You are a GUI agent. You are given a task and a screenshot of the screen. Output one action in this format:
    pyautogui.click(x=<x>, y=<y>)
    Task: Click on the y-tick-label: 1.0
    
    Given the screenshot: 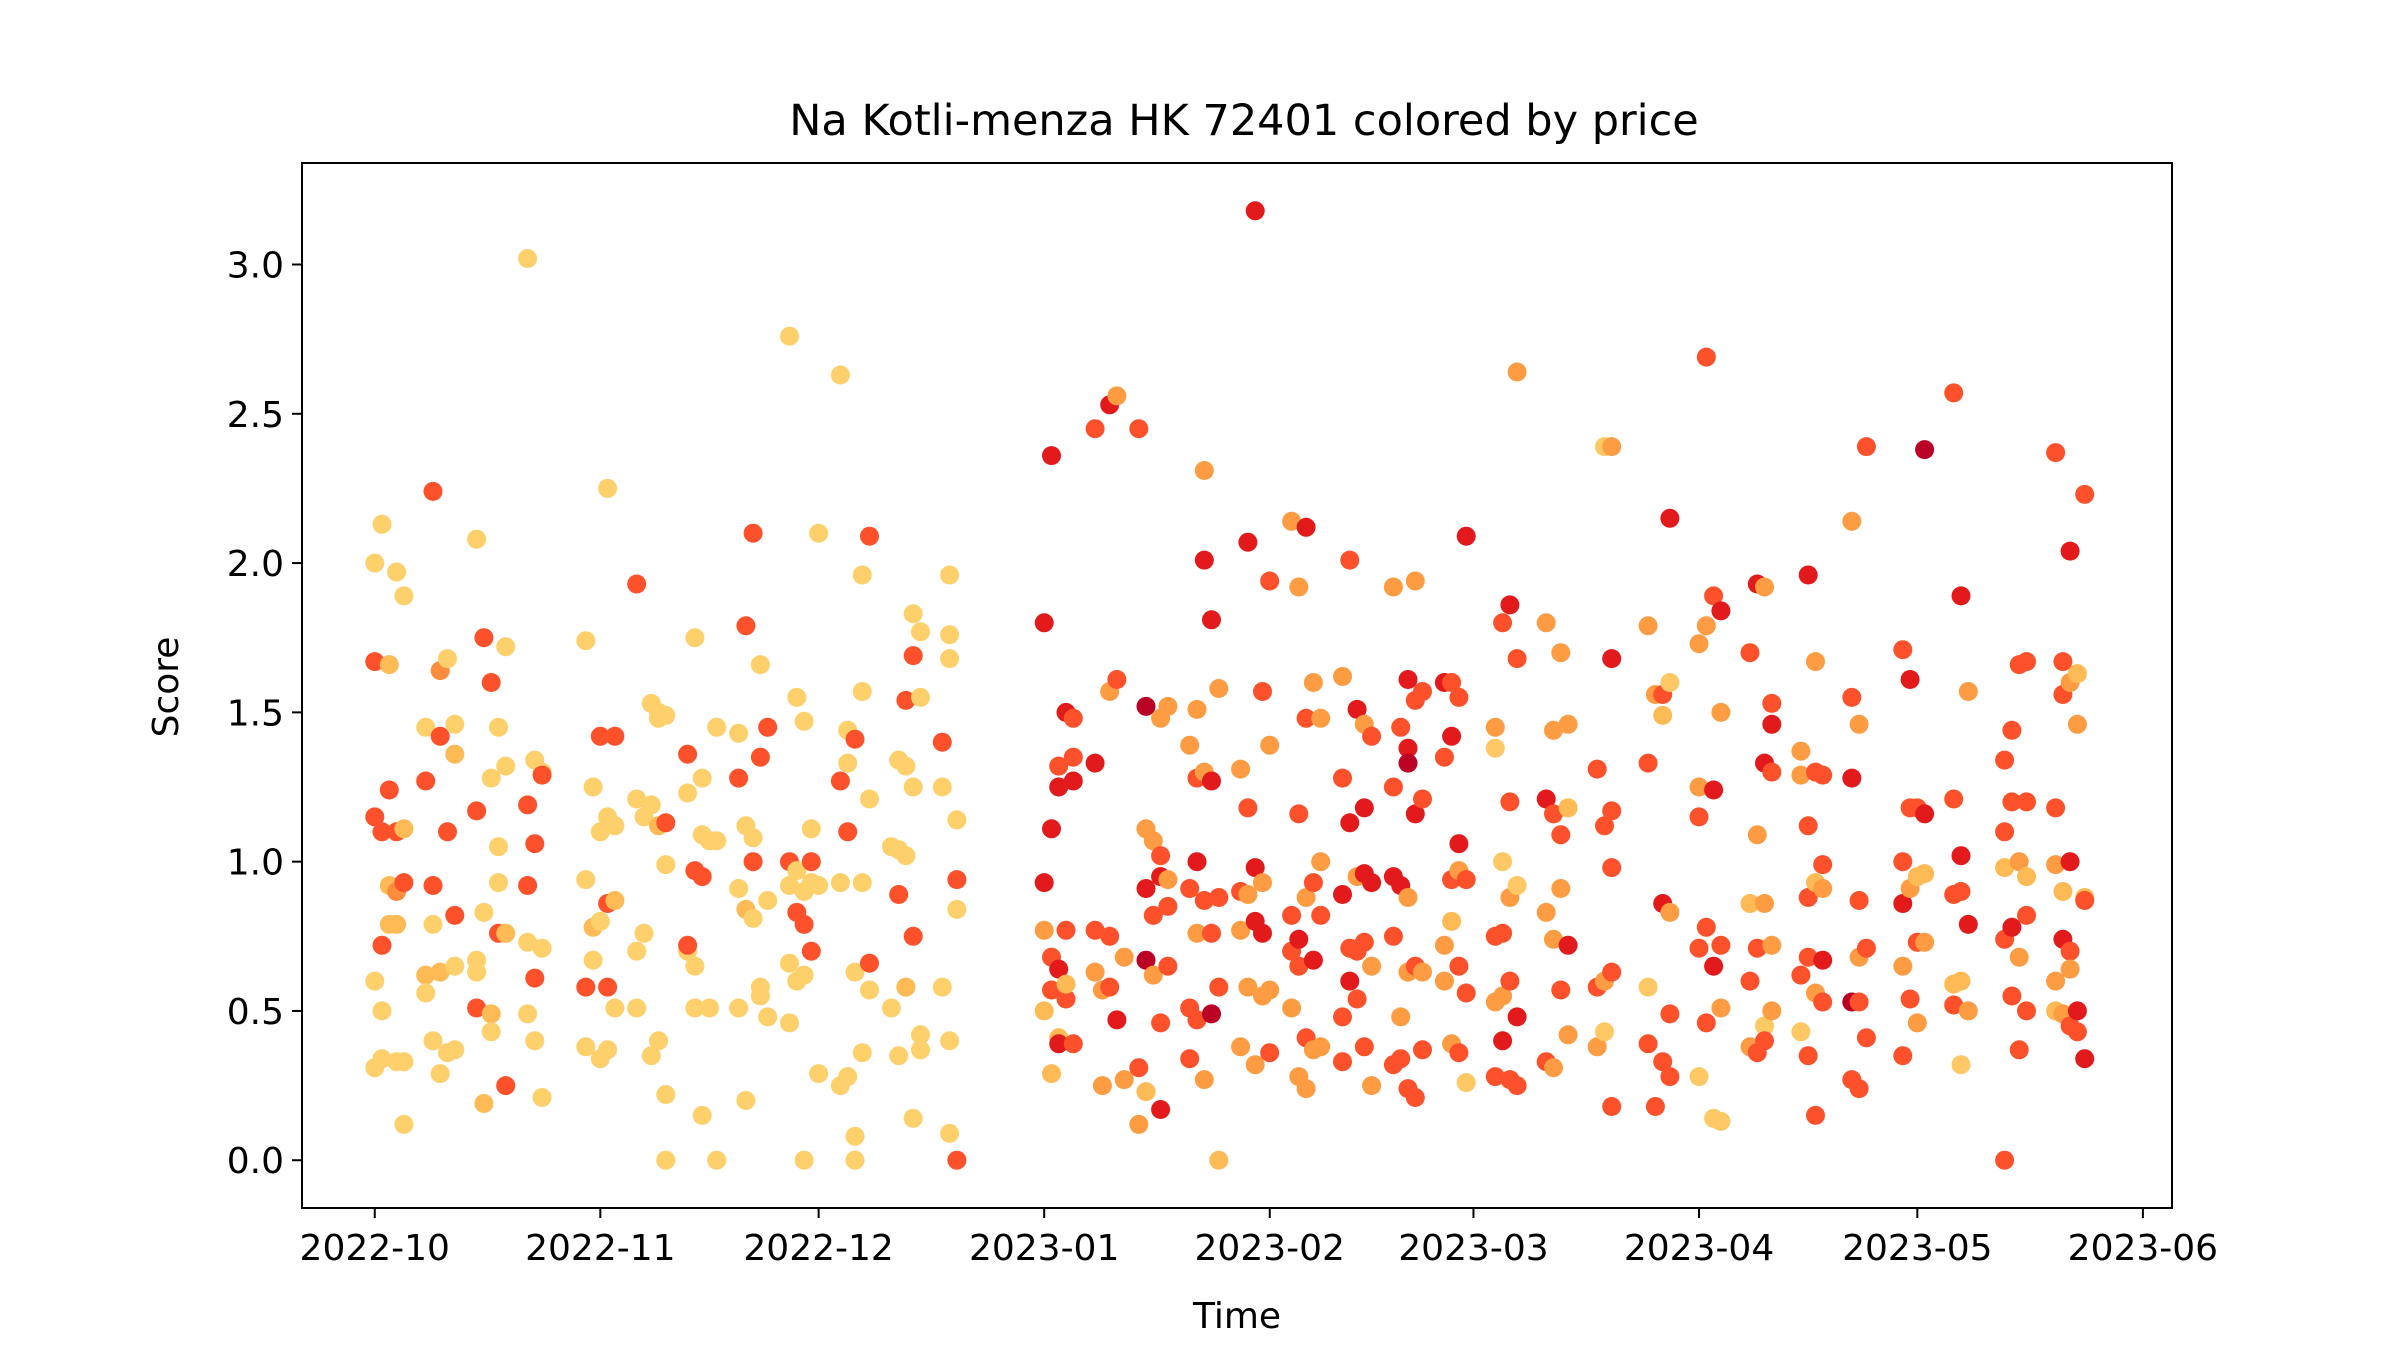 What is the action you would take?
    pyautogui.click(x=255, y=863)
    